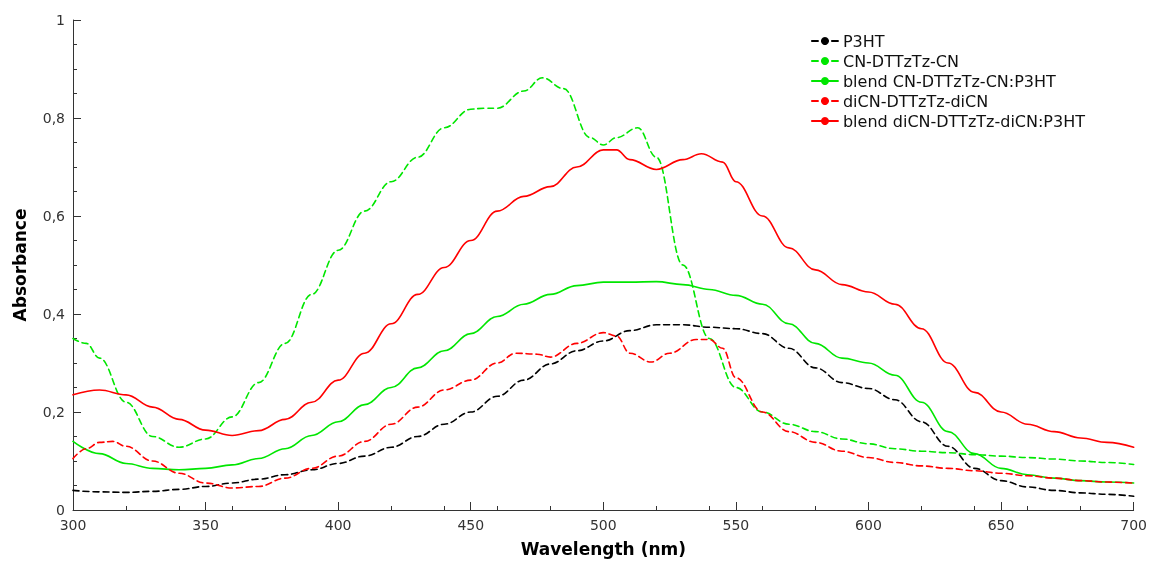  What do you see at coordinates (53, 118) in the screenshot?
I see `y-tick-label: 0,8` at bounding box center [53, 118].